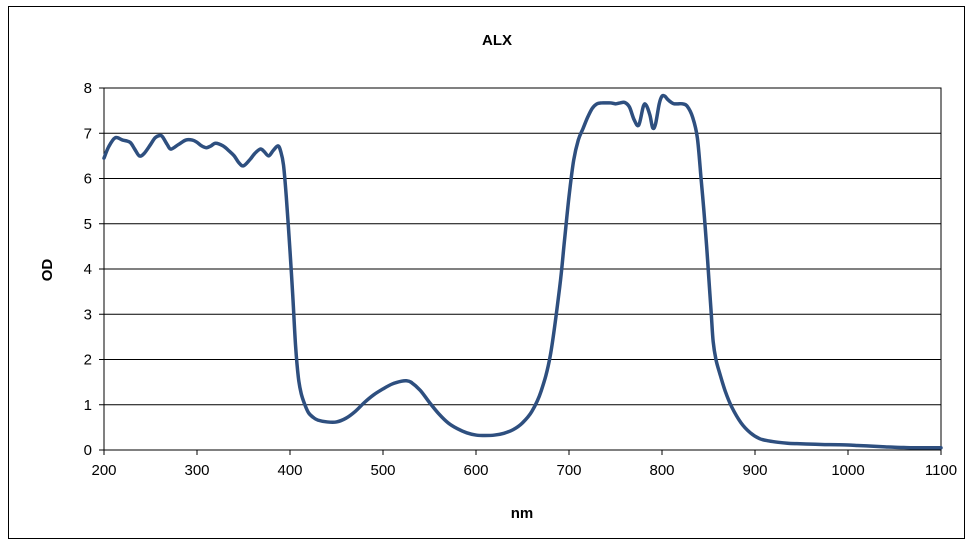 The width and height of the screenshot is (976, 540). Describe the element at coordinates (94, 269) in the screenshot. I see `y-axis-ticks: 0 1 2 3 4 5 6 7 8` at that location.